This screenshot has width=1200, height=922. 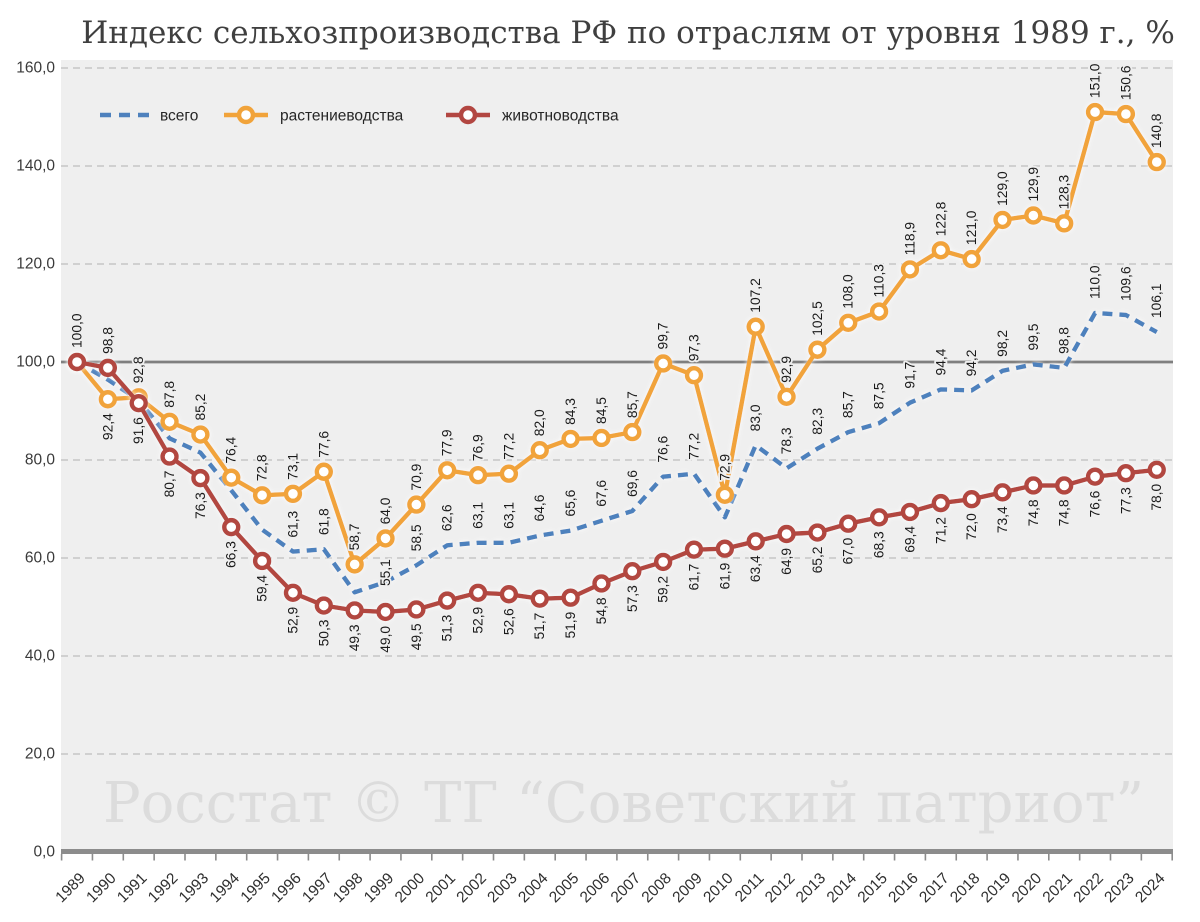 I want to click on data-label: 64,0, so click(x=385, y=510).